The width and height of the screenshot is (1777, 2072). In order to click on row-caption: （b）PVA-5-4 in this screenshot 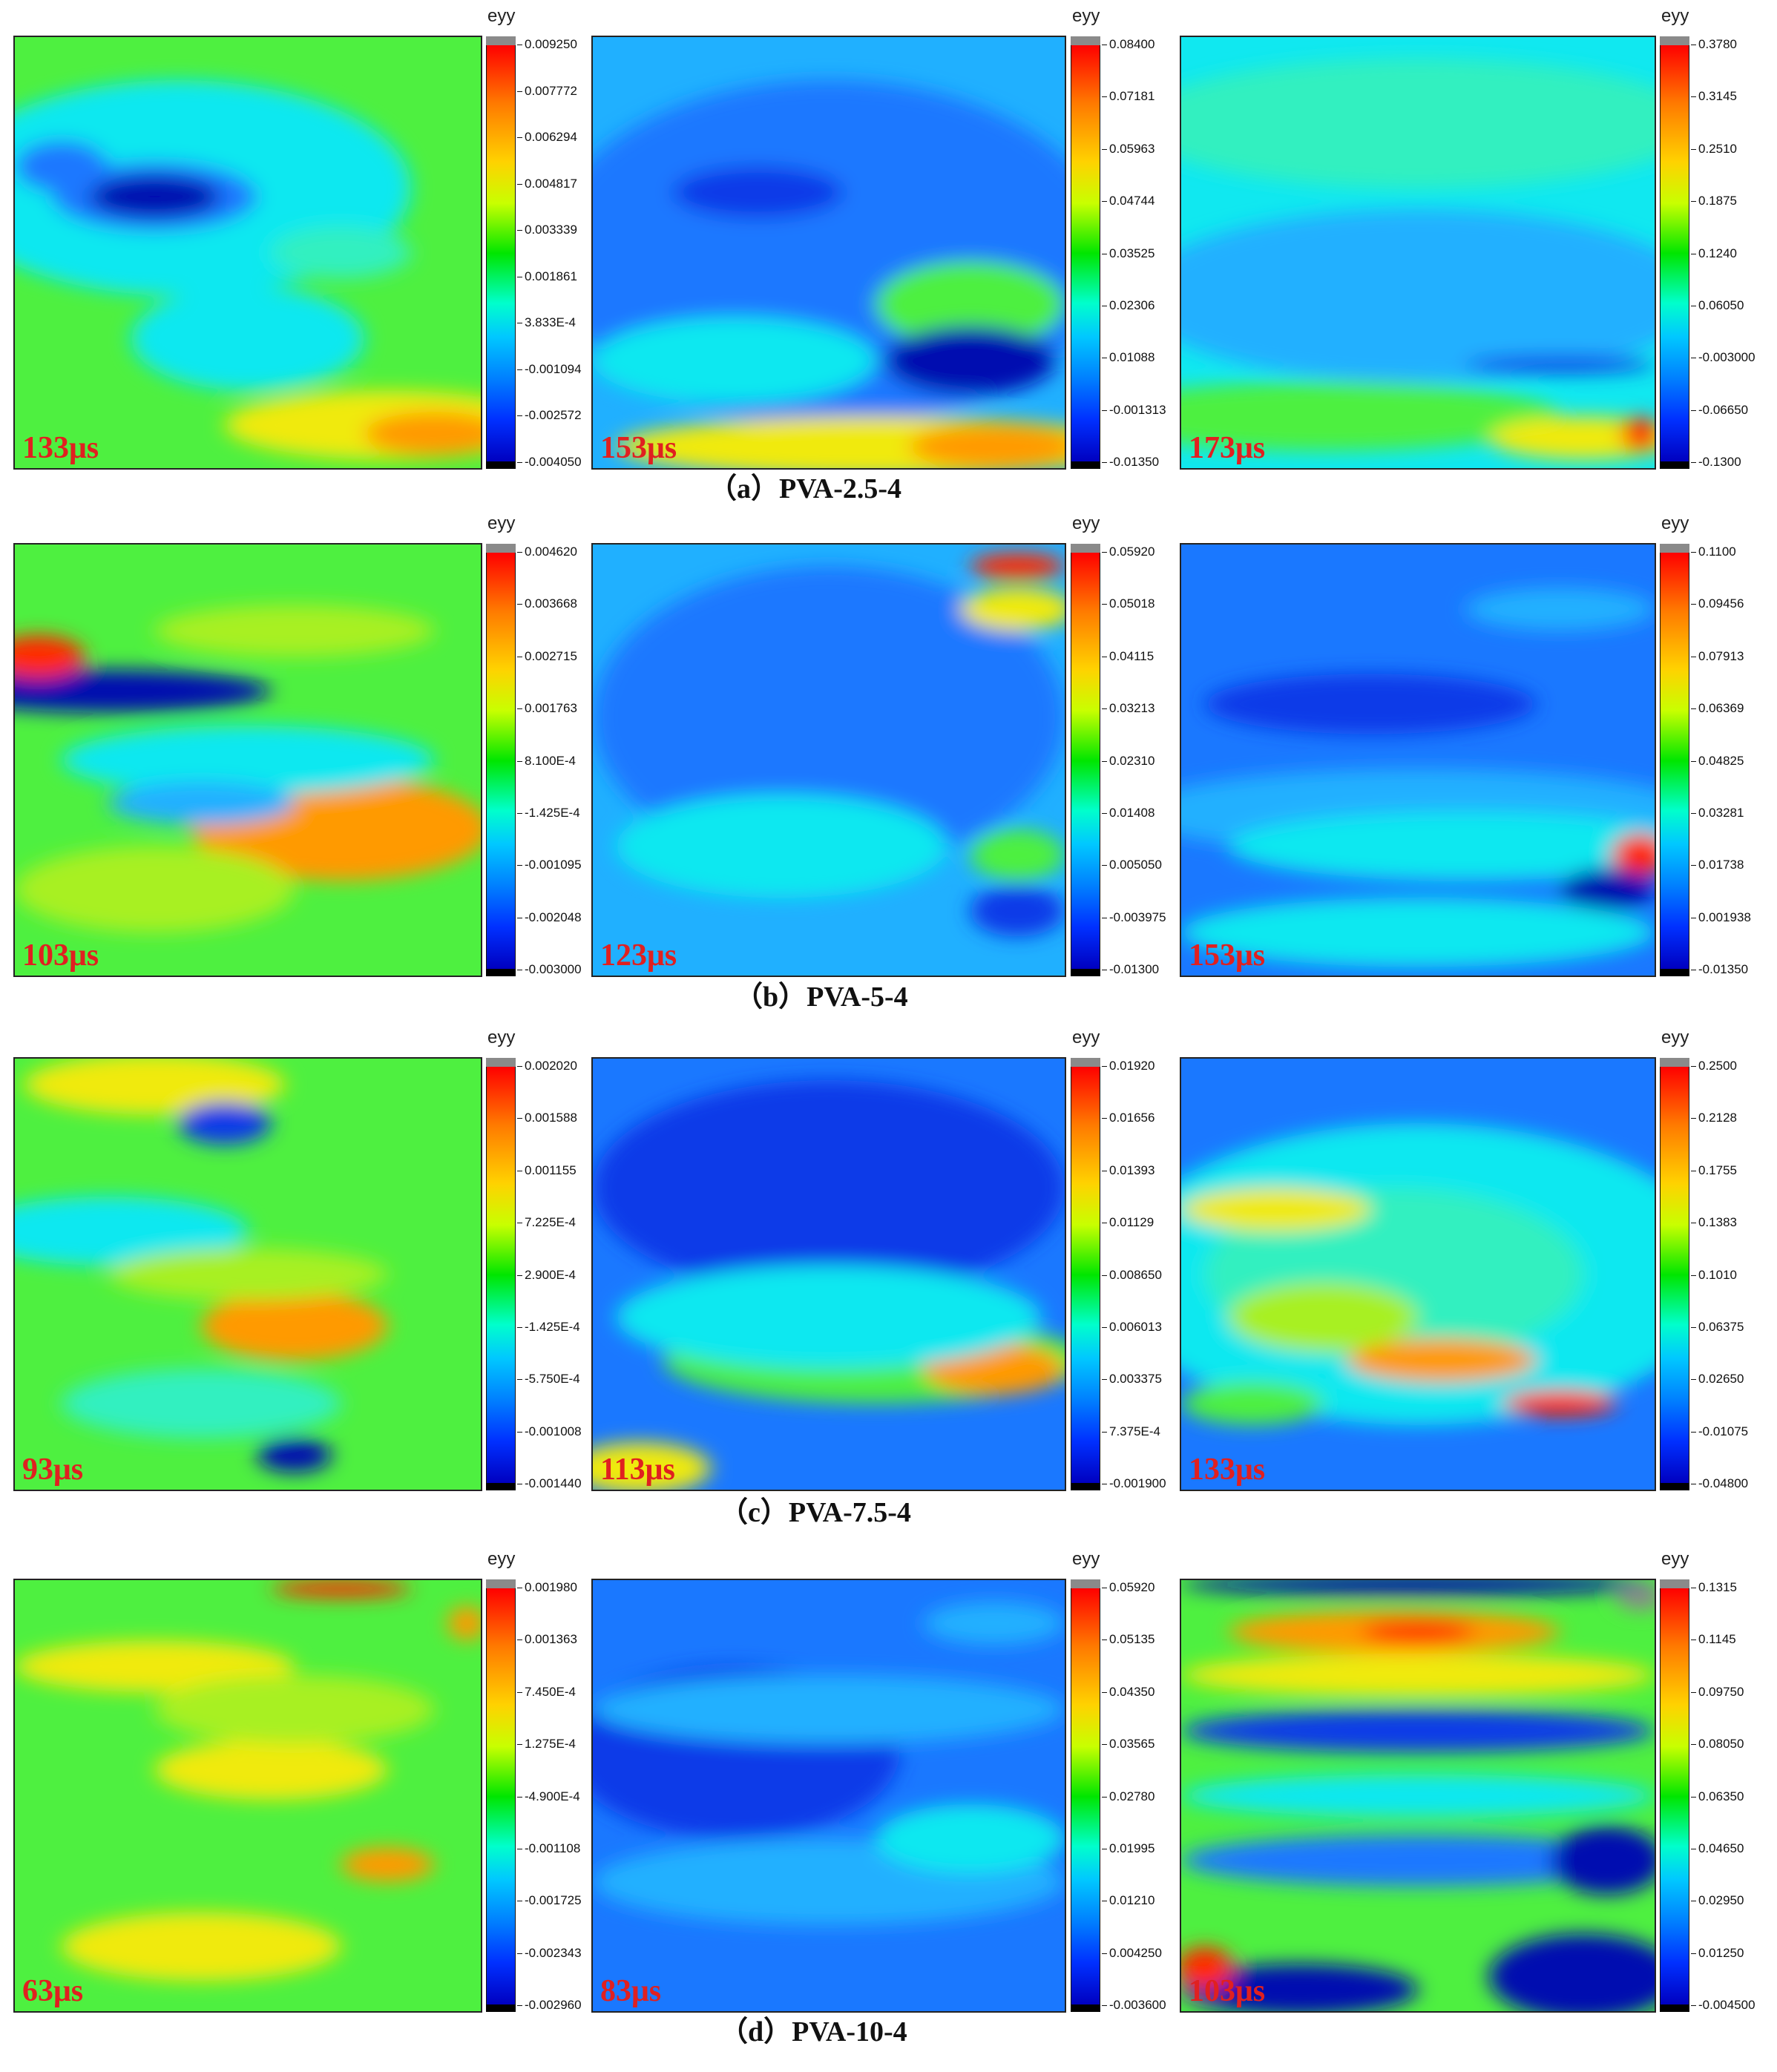, I will do `click(821, 997)`.